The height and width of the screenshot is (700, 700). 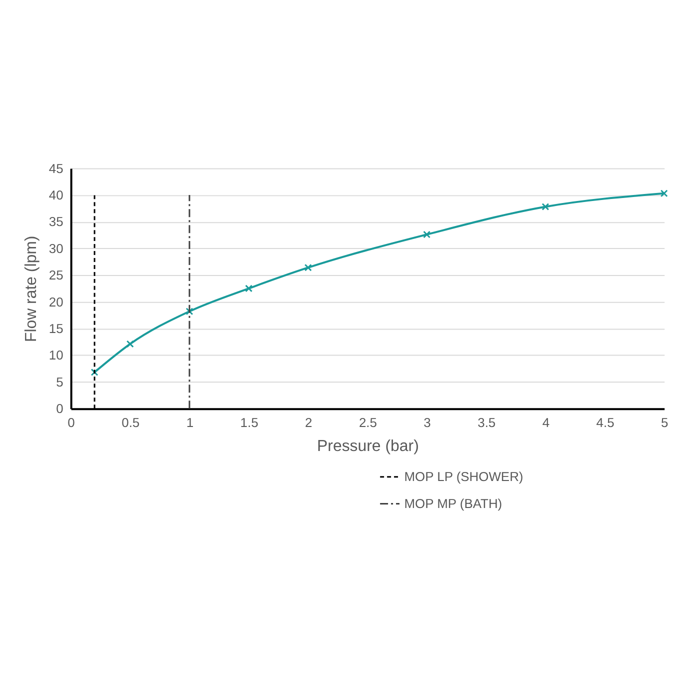 I want to click on y-tick-label: 0, so click(x=60, y=408).